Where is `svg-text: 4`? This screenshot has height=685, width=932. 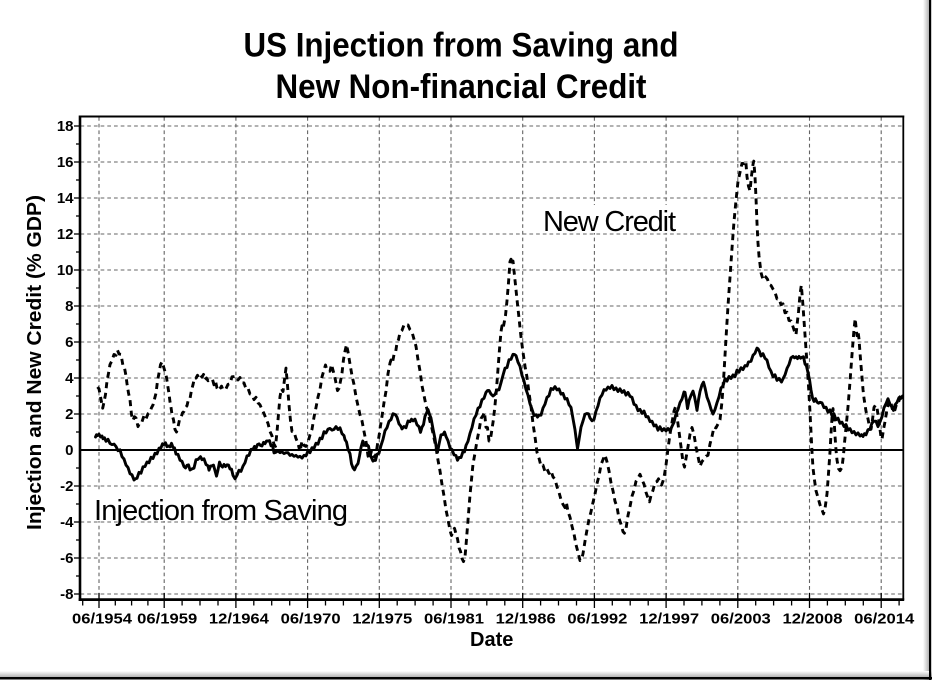 svg-text: 4 is located at coordinates (69, 378).